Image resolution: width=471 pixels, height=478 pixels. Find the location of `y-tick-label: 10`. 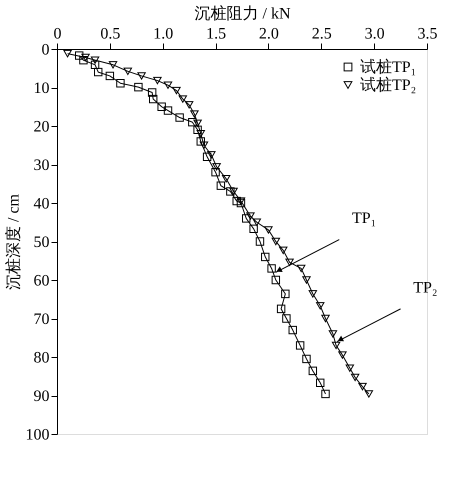

y-tick-label: 10 is located at coordinates (42, 88).